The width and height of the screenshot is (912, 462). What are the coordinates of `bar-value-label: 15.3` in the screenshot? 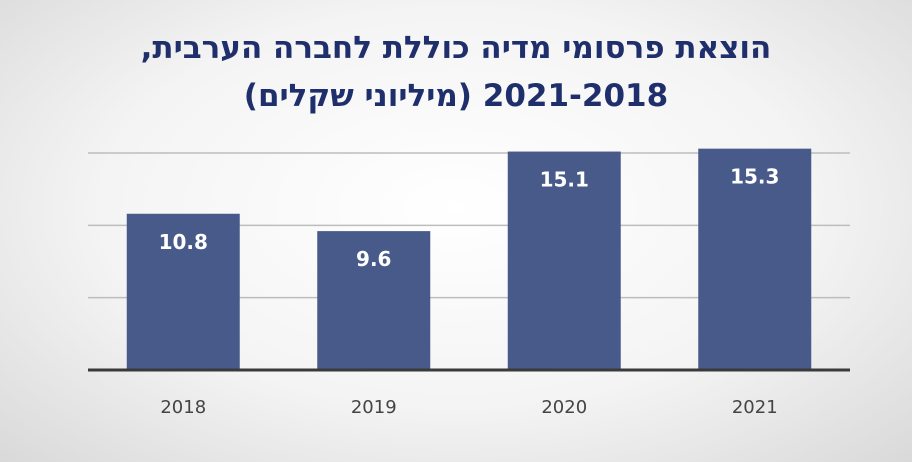 It's located at (754, 177).